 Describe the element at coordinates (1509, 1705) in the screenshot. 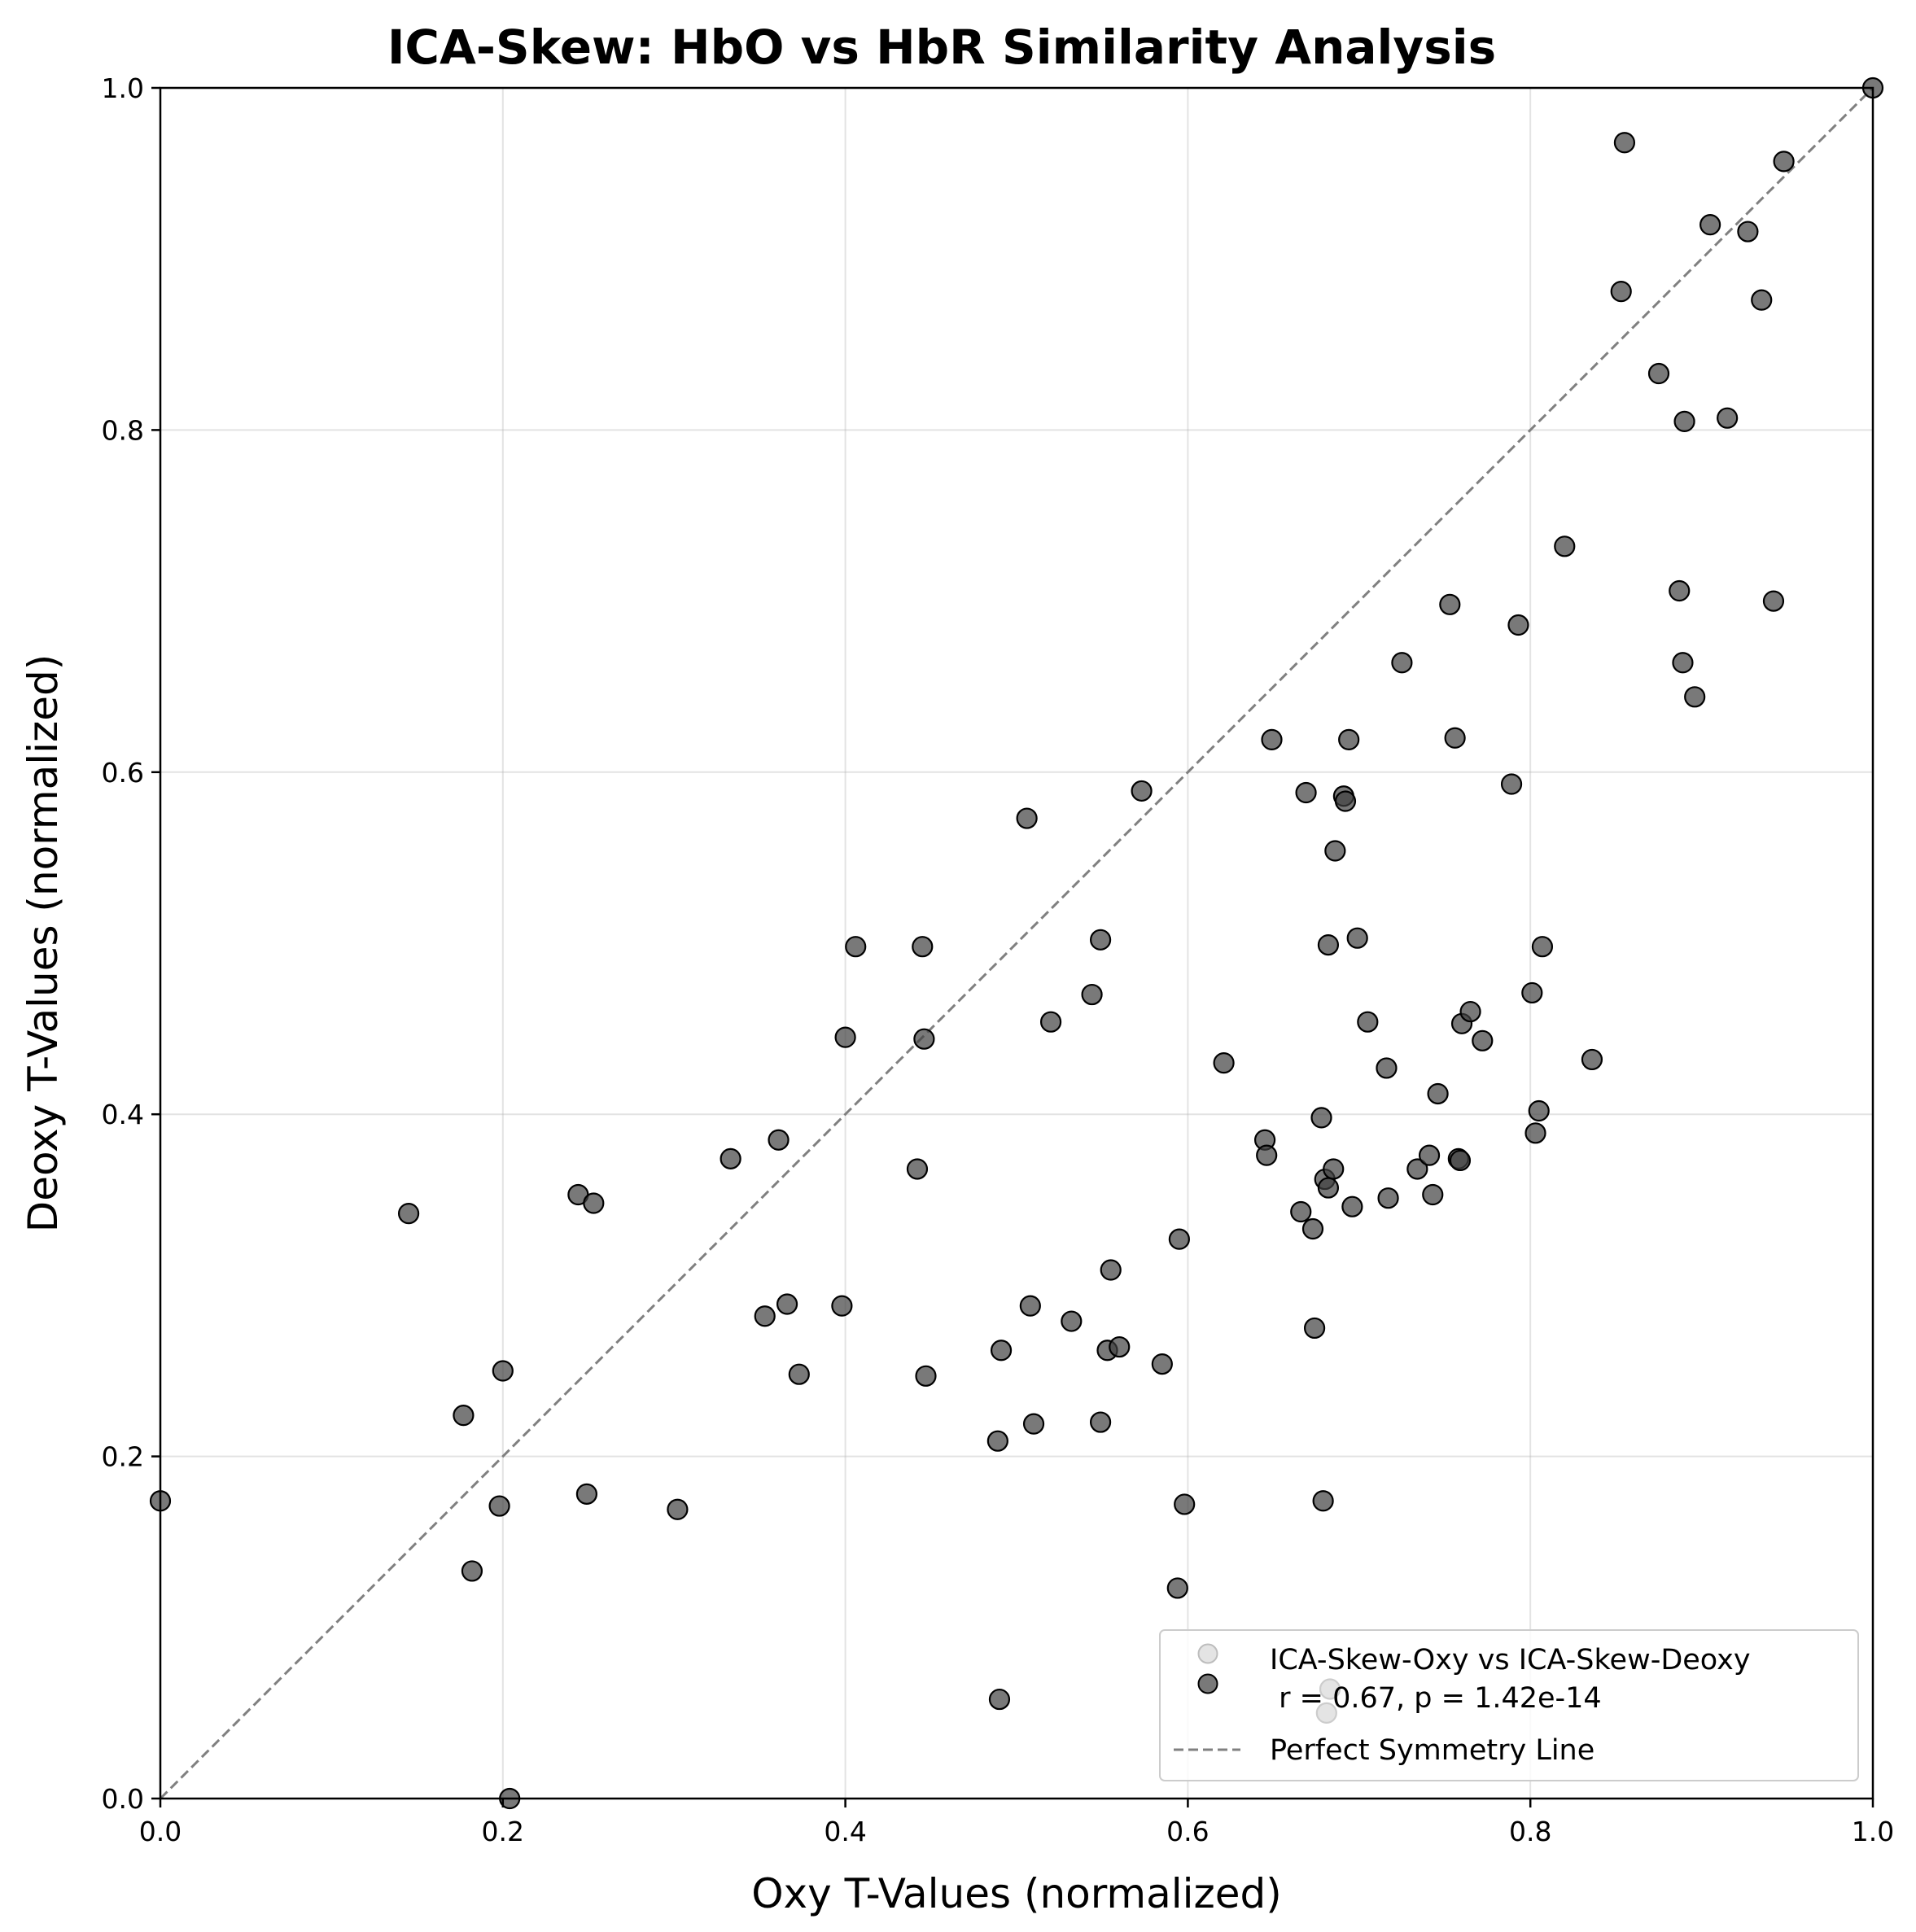

I see `legend-box` at that location.